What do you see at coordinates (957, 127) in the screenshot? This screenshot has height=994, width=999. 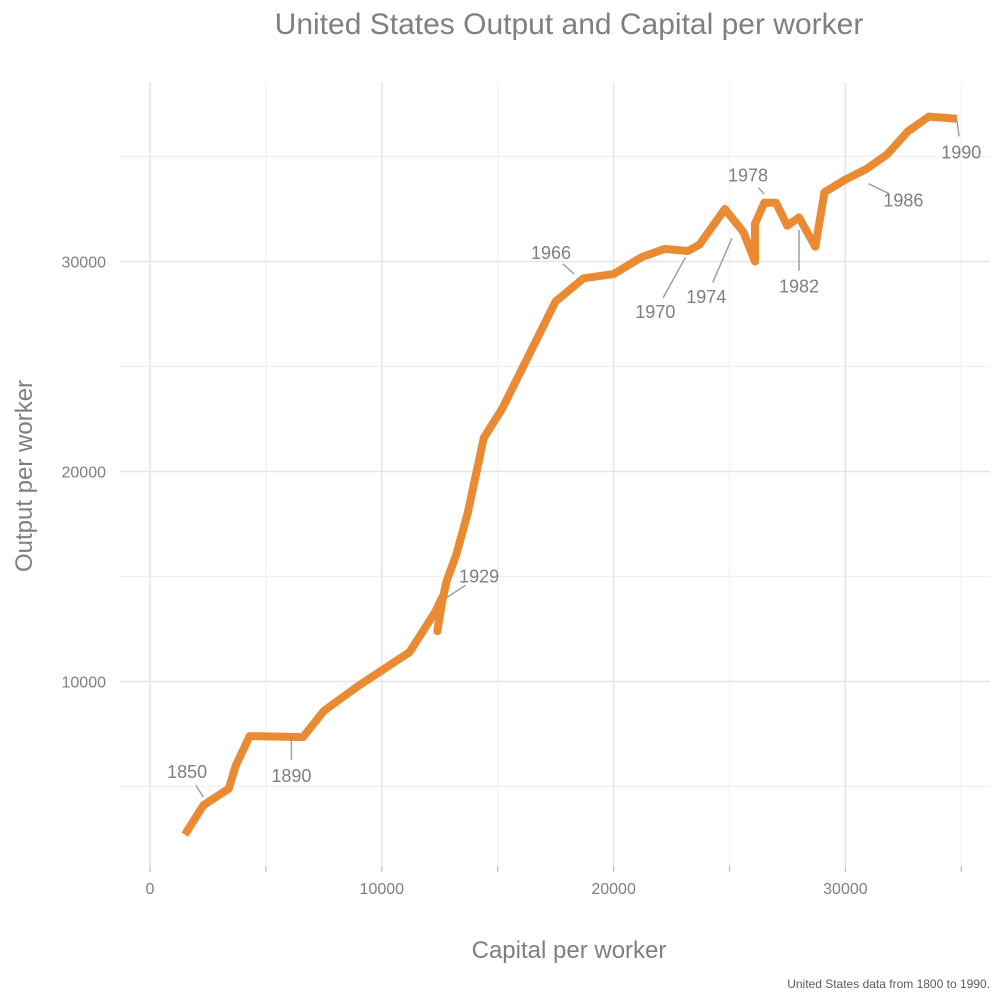 I see `annotation-leader-1990` at bounding box center [957, 127].